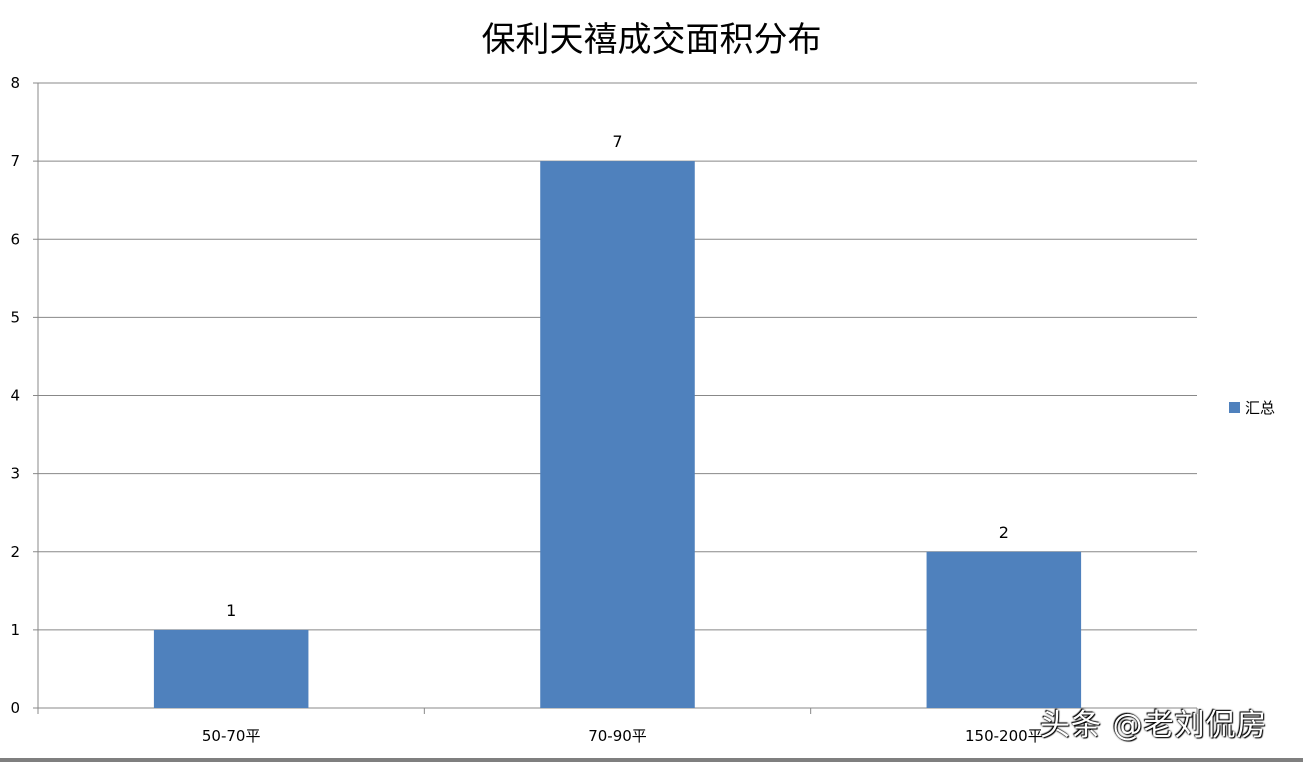  What do you see at coordinates (231, 610) in the screenshot?
I see `data-label: 1` at bounding box center [231, 610].